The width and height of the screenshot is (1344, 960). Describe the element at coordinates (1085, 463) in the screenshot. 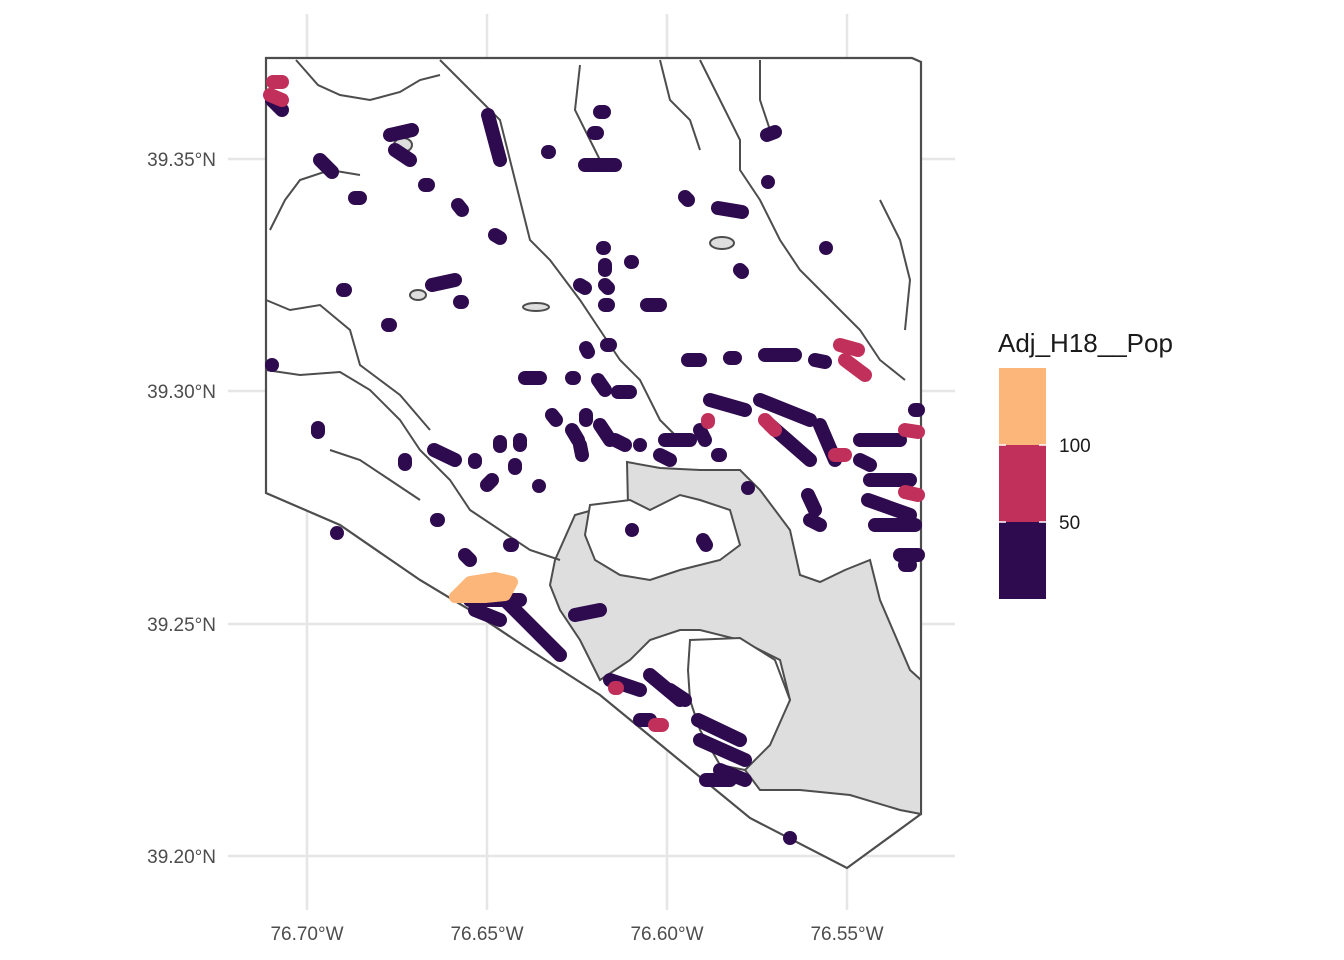

I see `legend: Adj_H18__Pop 100 50` at that location.